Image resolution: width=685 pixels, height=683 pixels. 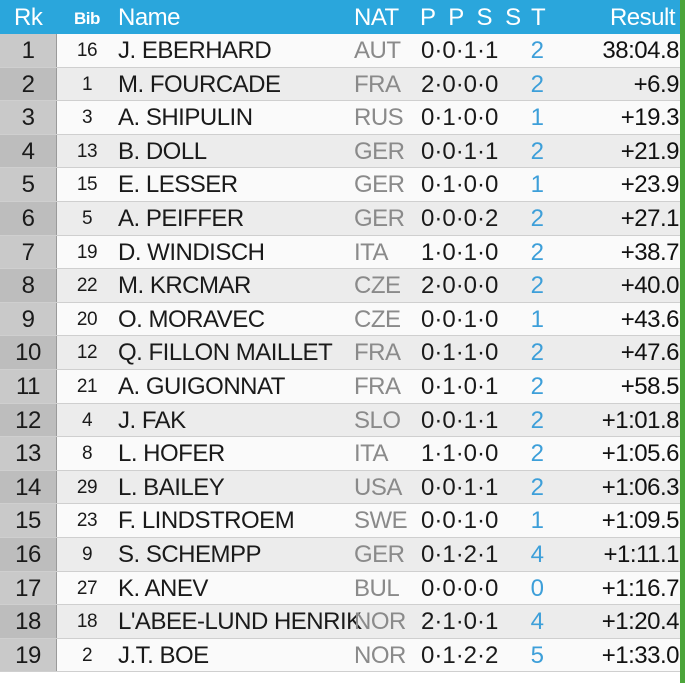 I want to click on bib-cell: 15, so click(x=87, y=185).